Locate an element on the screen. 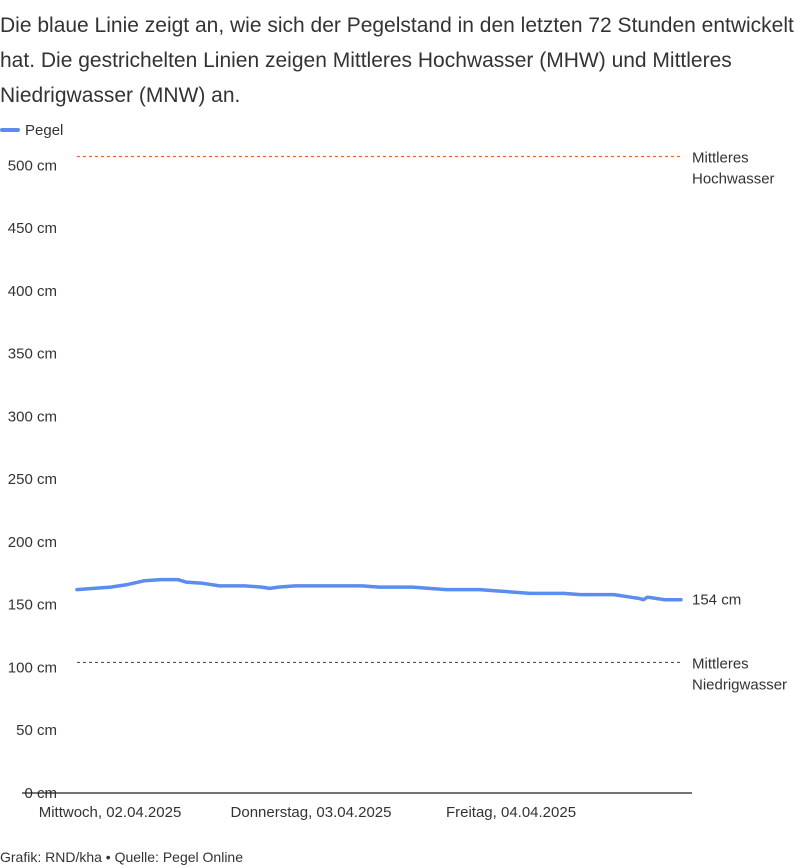 This screenshot has width=800, height=868. y-tick-label-350: 350 cm is located at coordinates (32, 354).